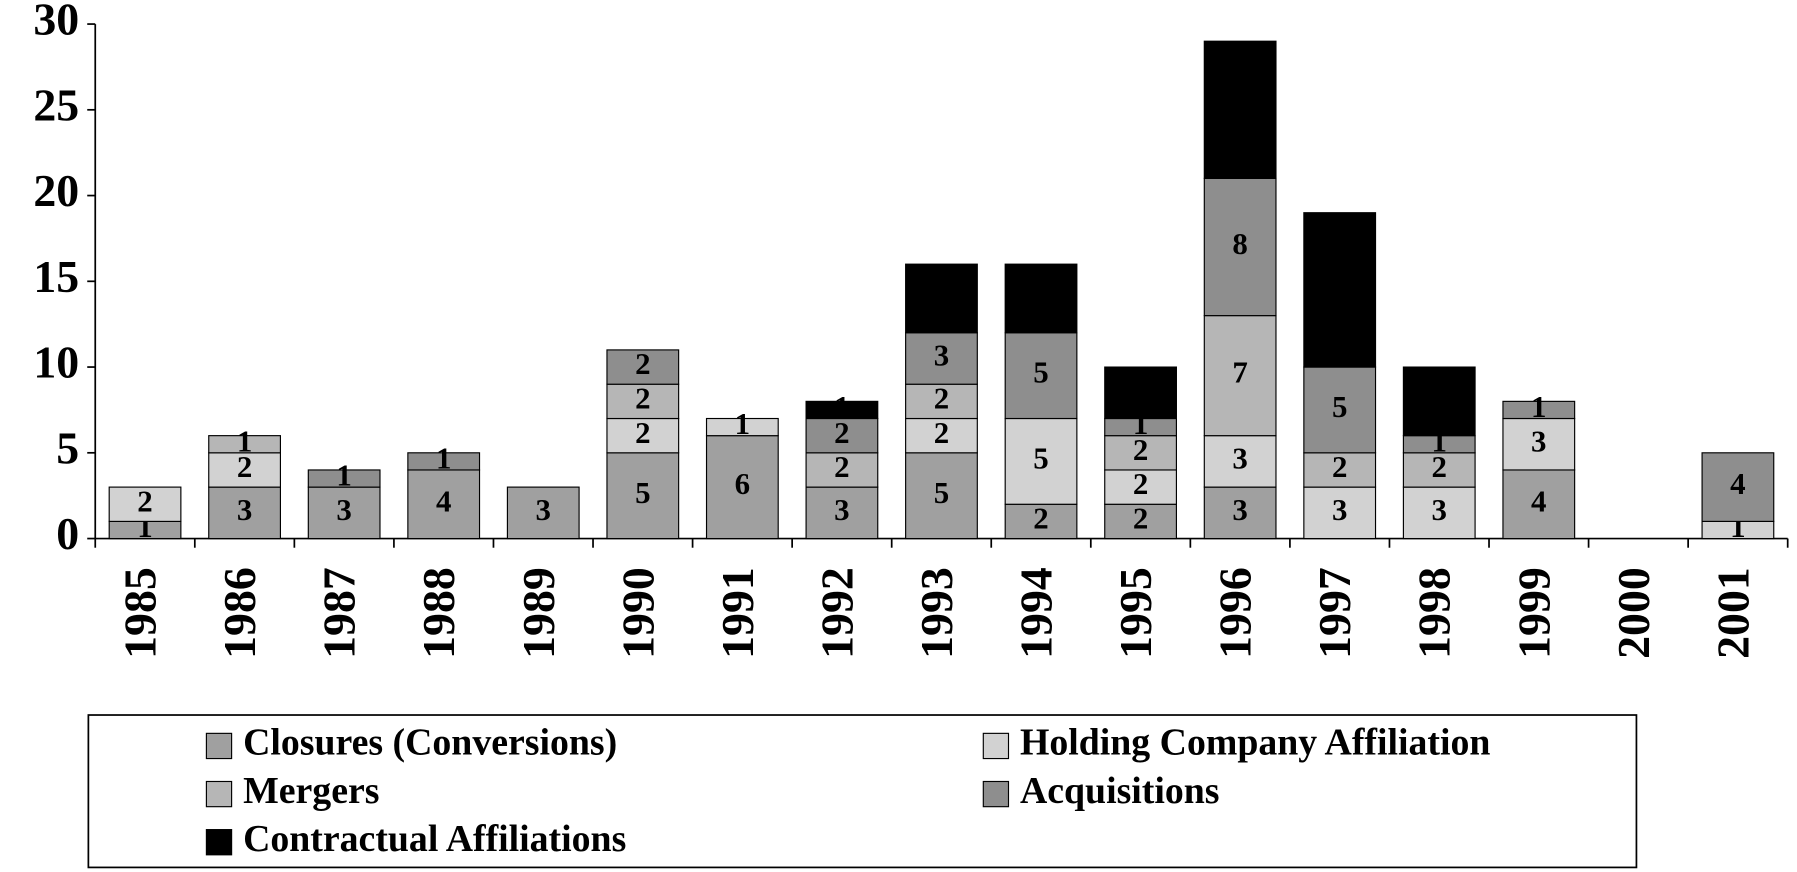 This screenshot has width=1797, height=872. I want to click on y-tick-label: 0, so click(67, 533).